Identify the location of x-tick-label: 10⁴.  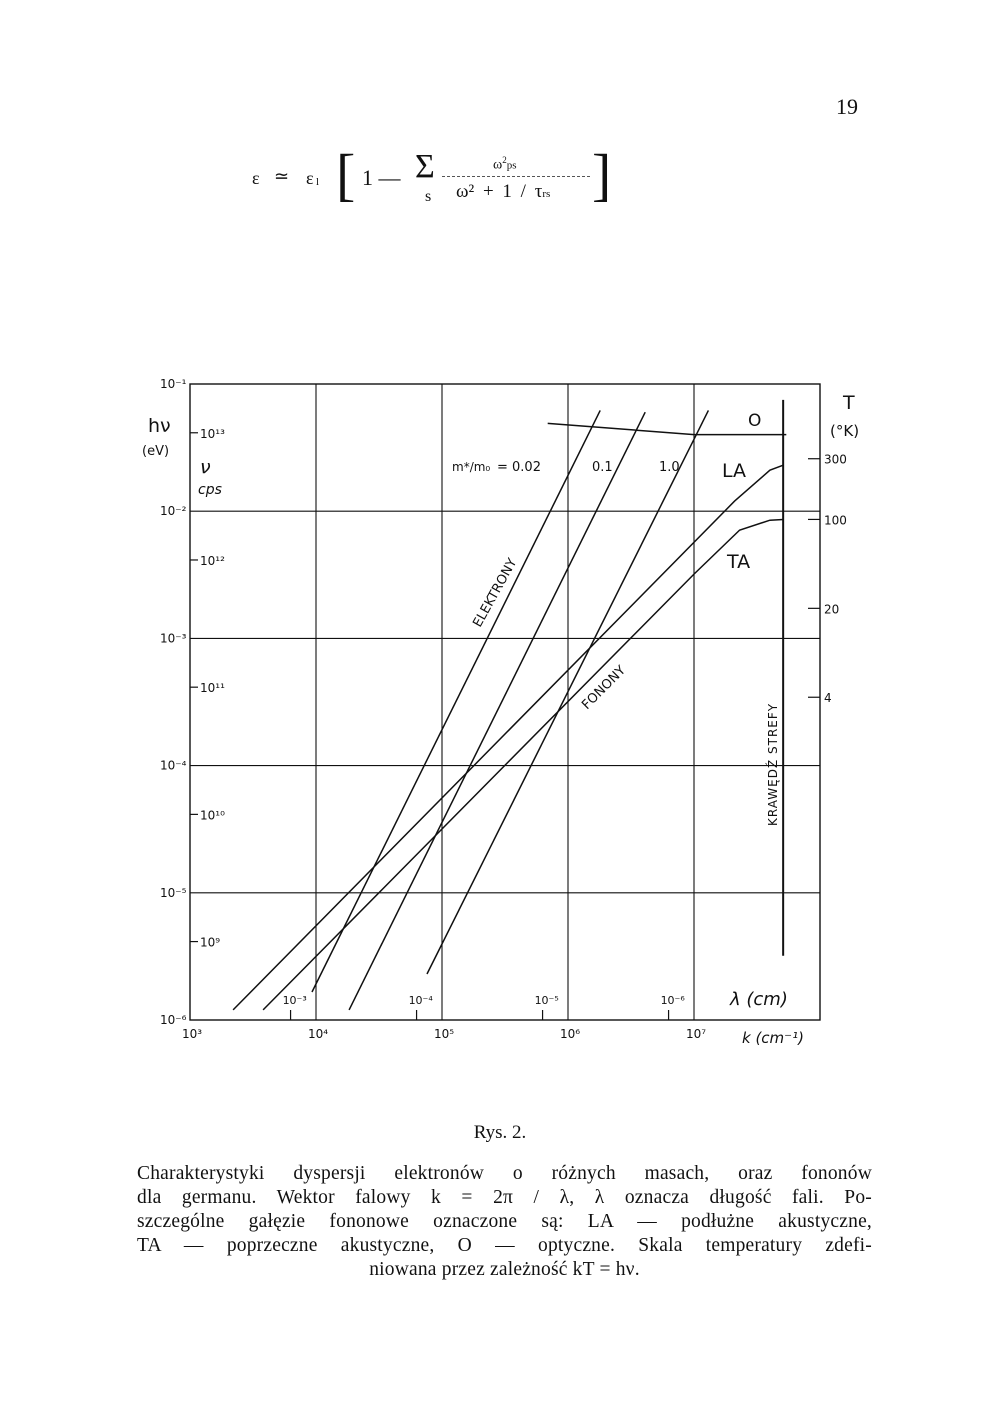
(318, 1034).